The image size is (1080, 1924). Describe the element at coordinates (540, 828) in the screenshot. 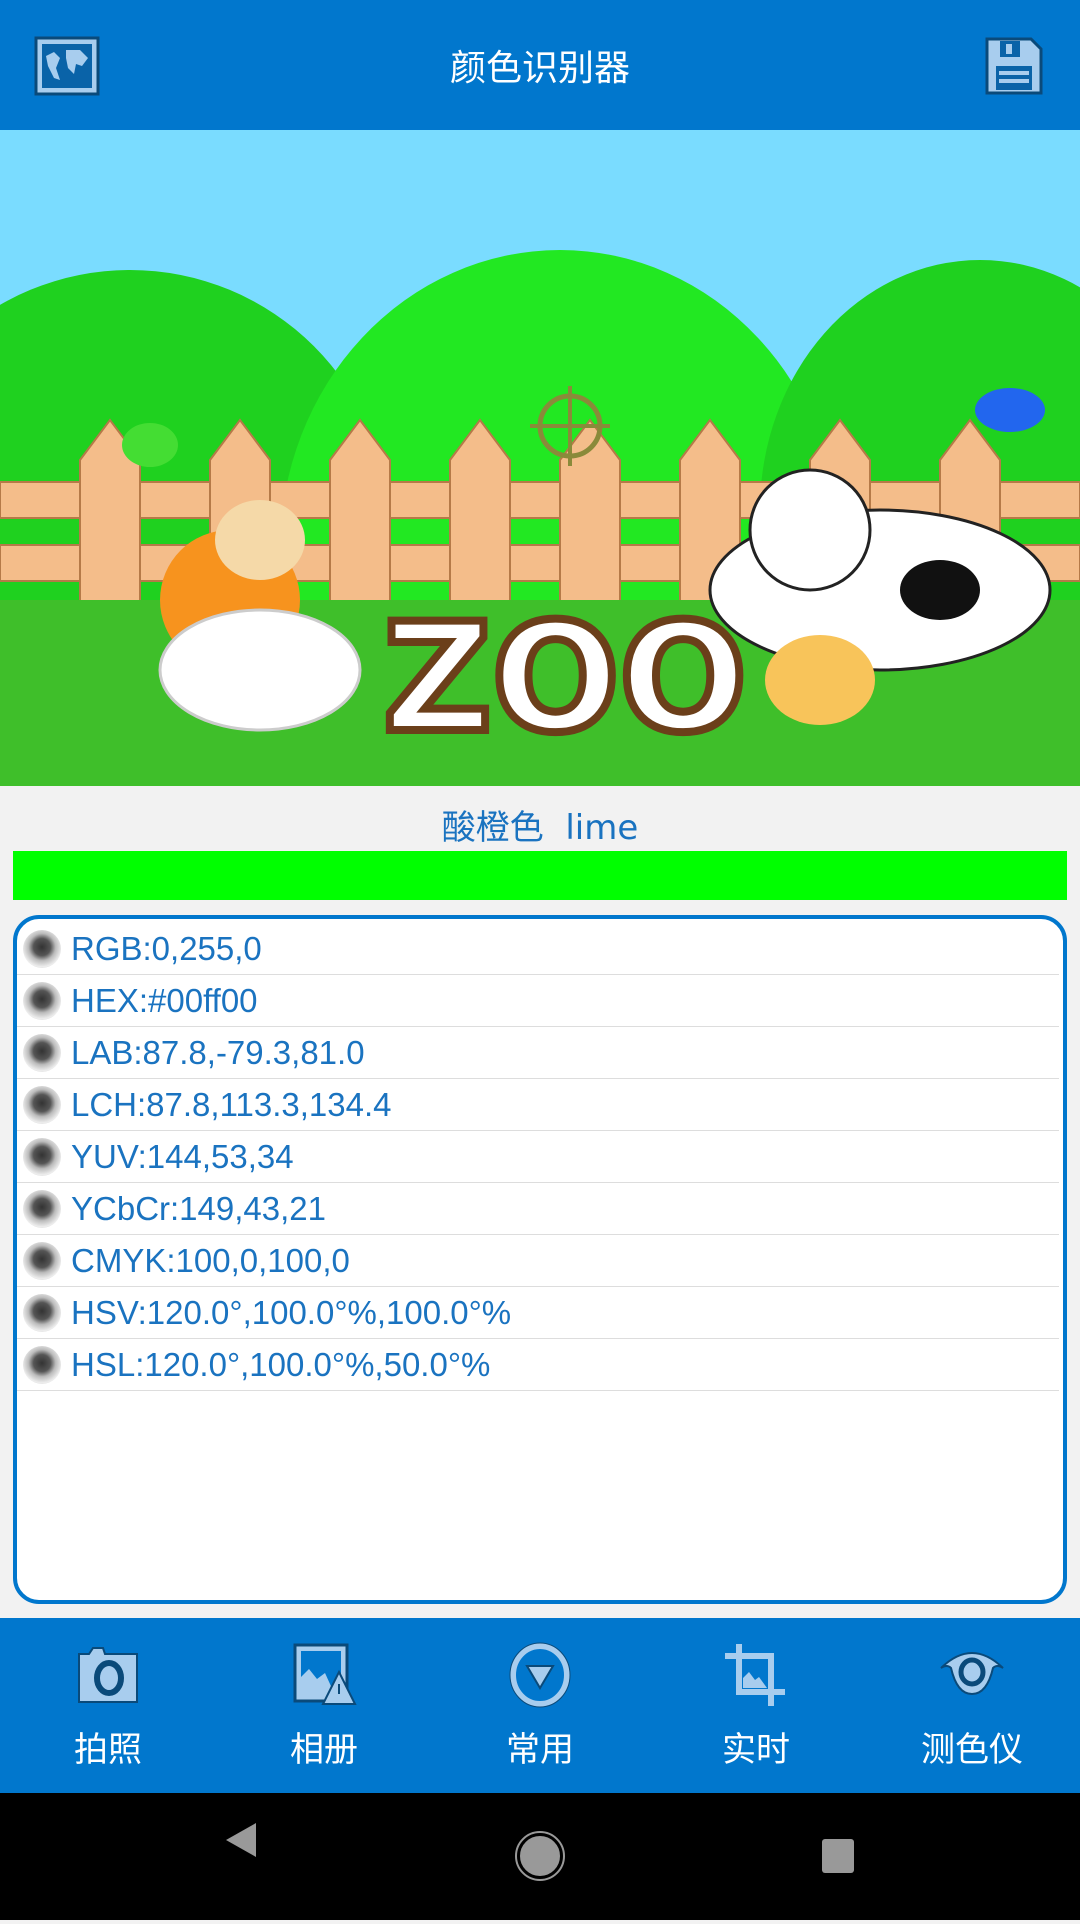

I see `color-name: 酸橙色 lime` at that location.